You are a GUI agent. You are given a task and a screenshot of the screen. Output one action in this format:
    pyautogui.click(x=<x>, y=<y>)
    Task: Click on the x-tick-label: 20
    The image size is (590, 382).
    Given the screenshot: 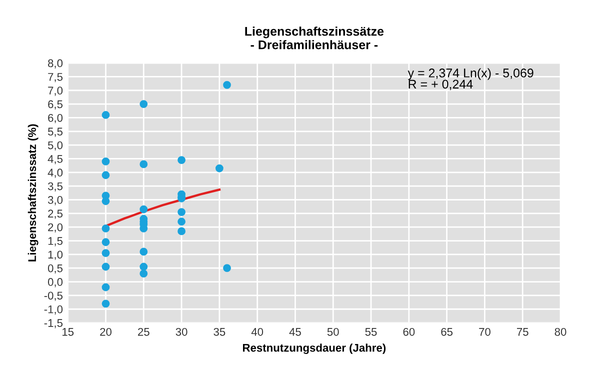 What is the action you would take?
    pyautogui.click(x=106, y=332)
    